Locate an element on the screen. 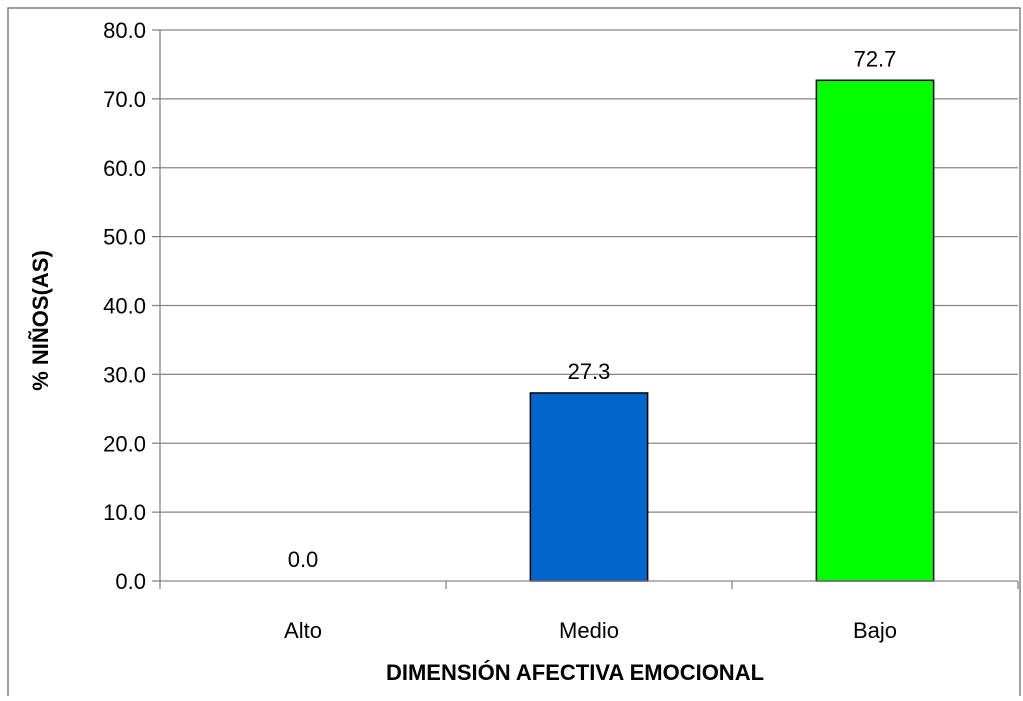  y-tick-label: 40.0 is located at coordinates (124, 306).